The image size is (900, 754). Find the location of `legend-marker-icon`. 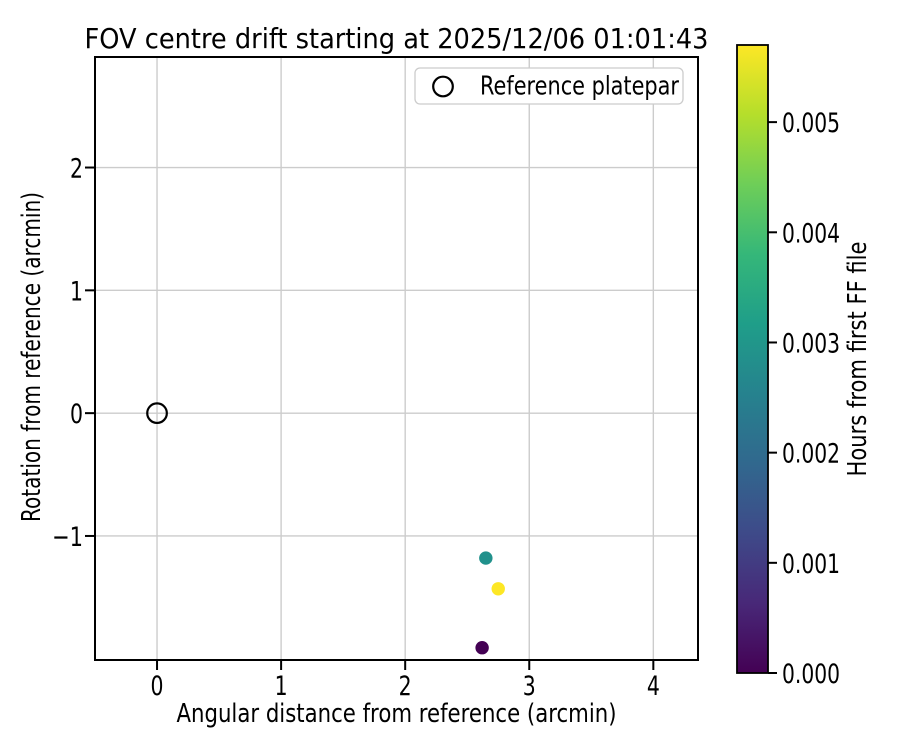

legend-marker-icon is located at coordinates (443, 86).